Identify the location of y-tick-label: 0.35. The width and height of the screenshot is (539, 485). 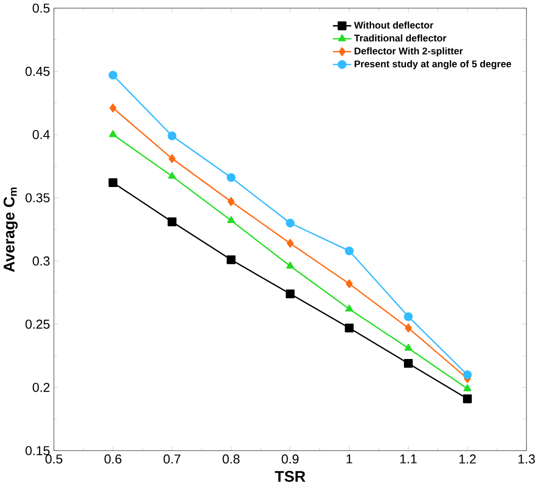
(38, 197).